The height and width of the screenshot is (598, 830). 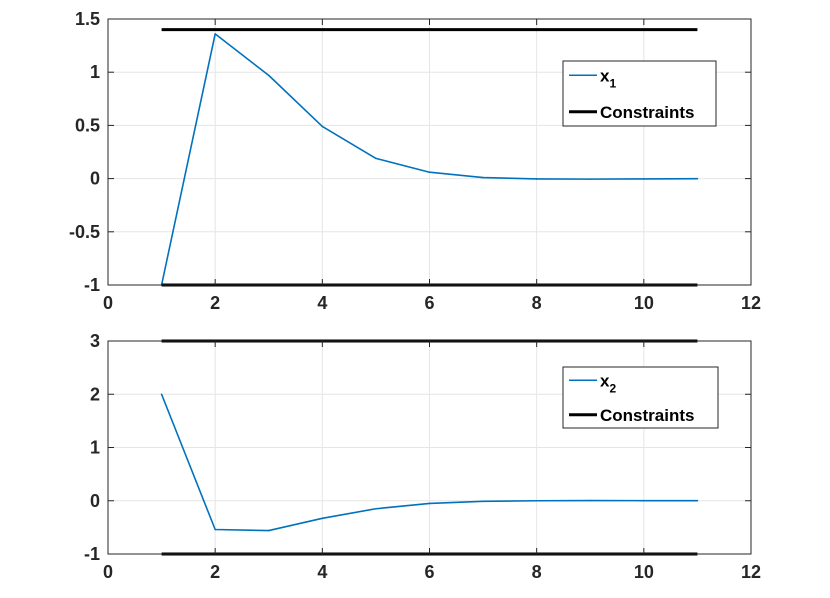 What do you see at coordinates (612, 388) in the screenshot?
I see `legend-label-subscript: 2` at bounding box center [612, 388].